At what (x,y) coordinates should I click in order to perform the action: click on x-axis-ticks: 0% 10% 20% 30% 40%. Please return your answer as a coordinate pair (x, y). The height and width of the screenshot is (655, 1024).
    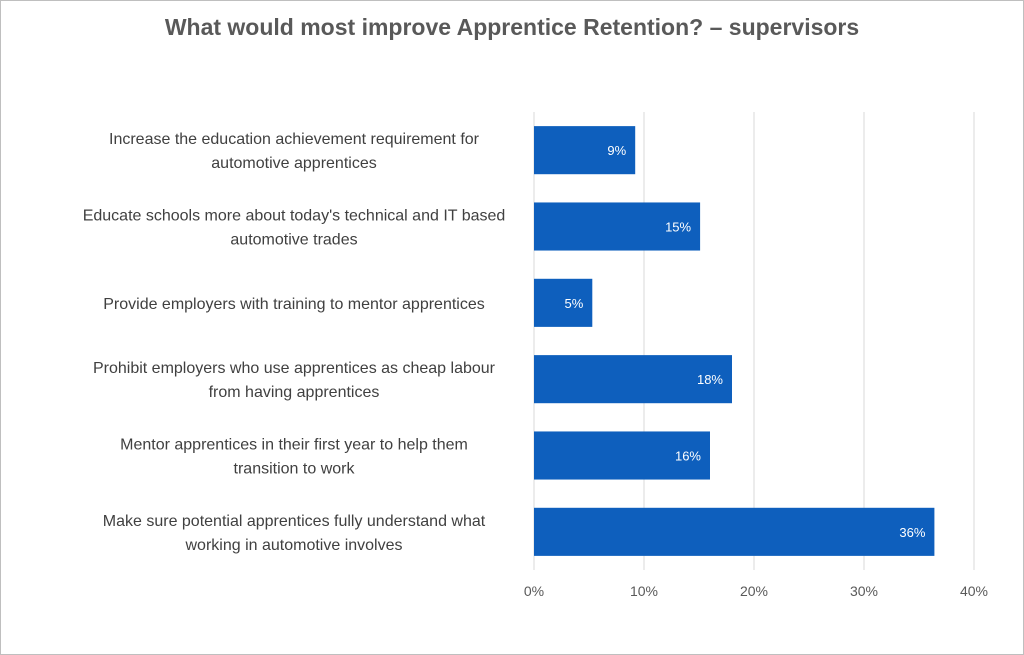
    Looking at the image, I should click on (756, 591).